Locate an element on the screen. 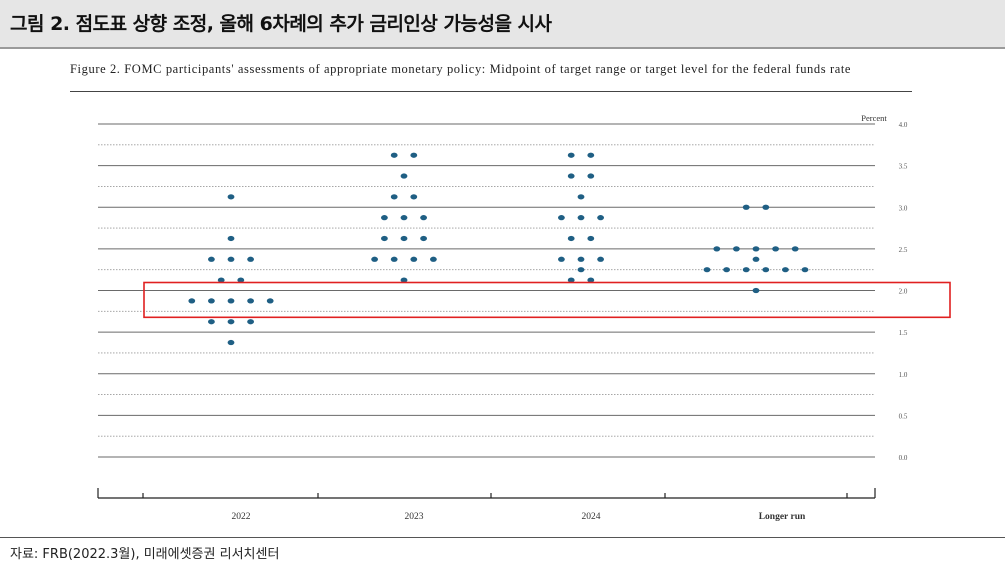 The height and width of the screenshot is (579, 1005). header-divider is located at coordinates (502, 48).